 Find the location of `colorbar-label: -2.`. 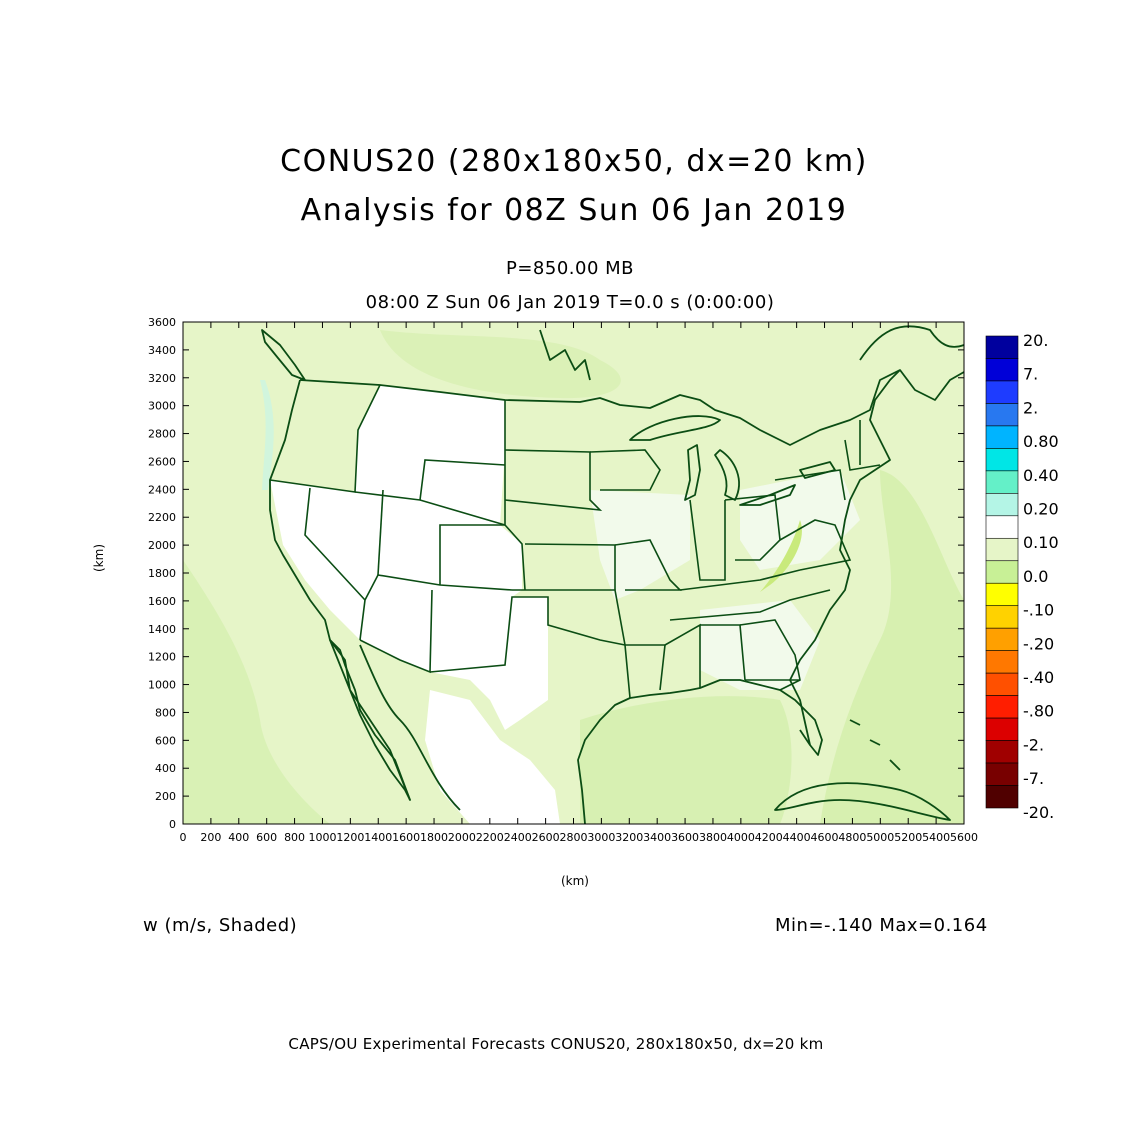

colorbar-label: -2. is located at coordinates (1033, 744).